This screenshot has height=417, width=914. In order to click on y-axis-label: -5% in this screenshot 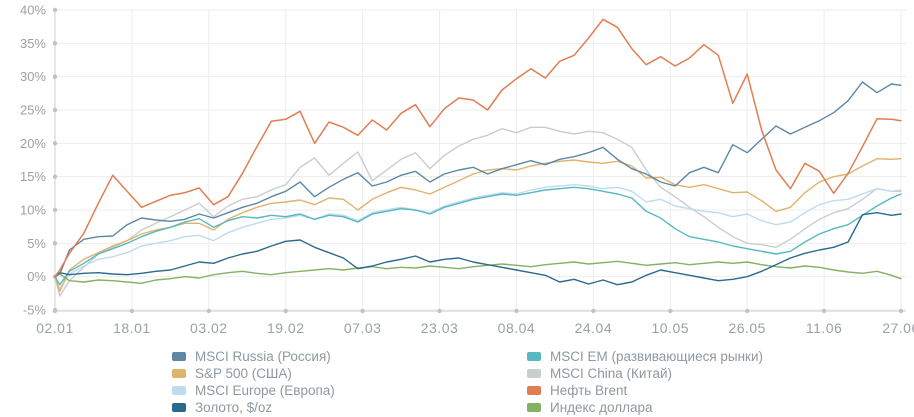, I will do `click(35, 310)`.